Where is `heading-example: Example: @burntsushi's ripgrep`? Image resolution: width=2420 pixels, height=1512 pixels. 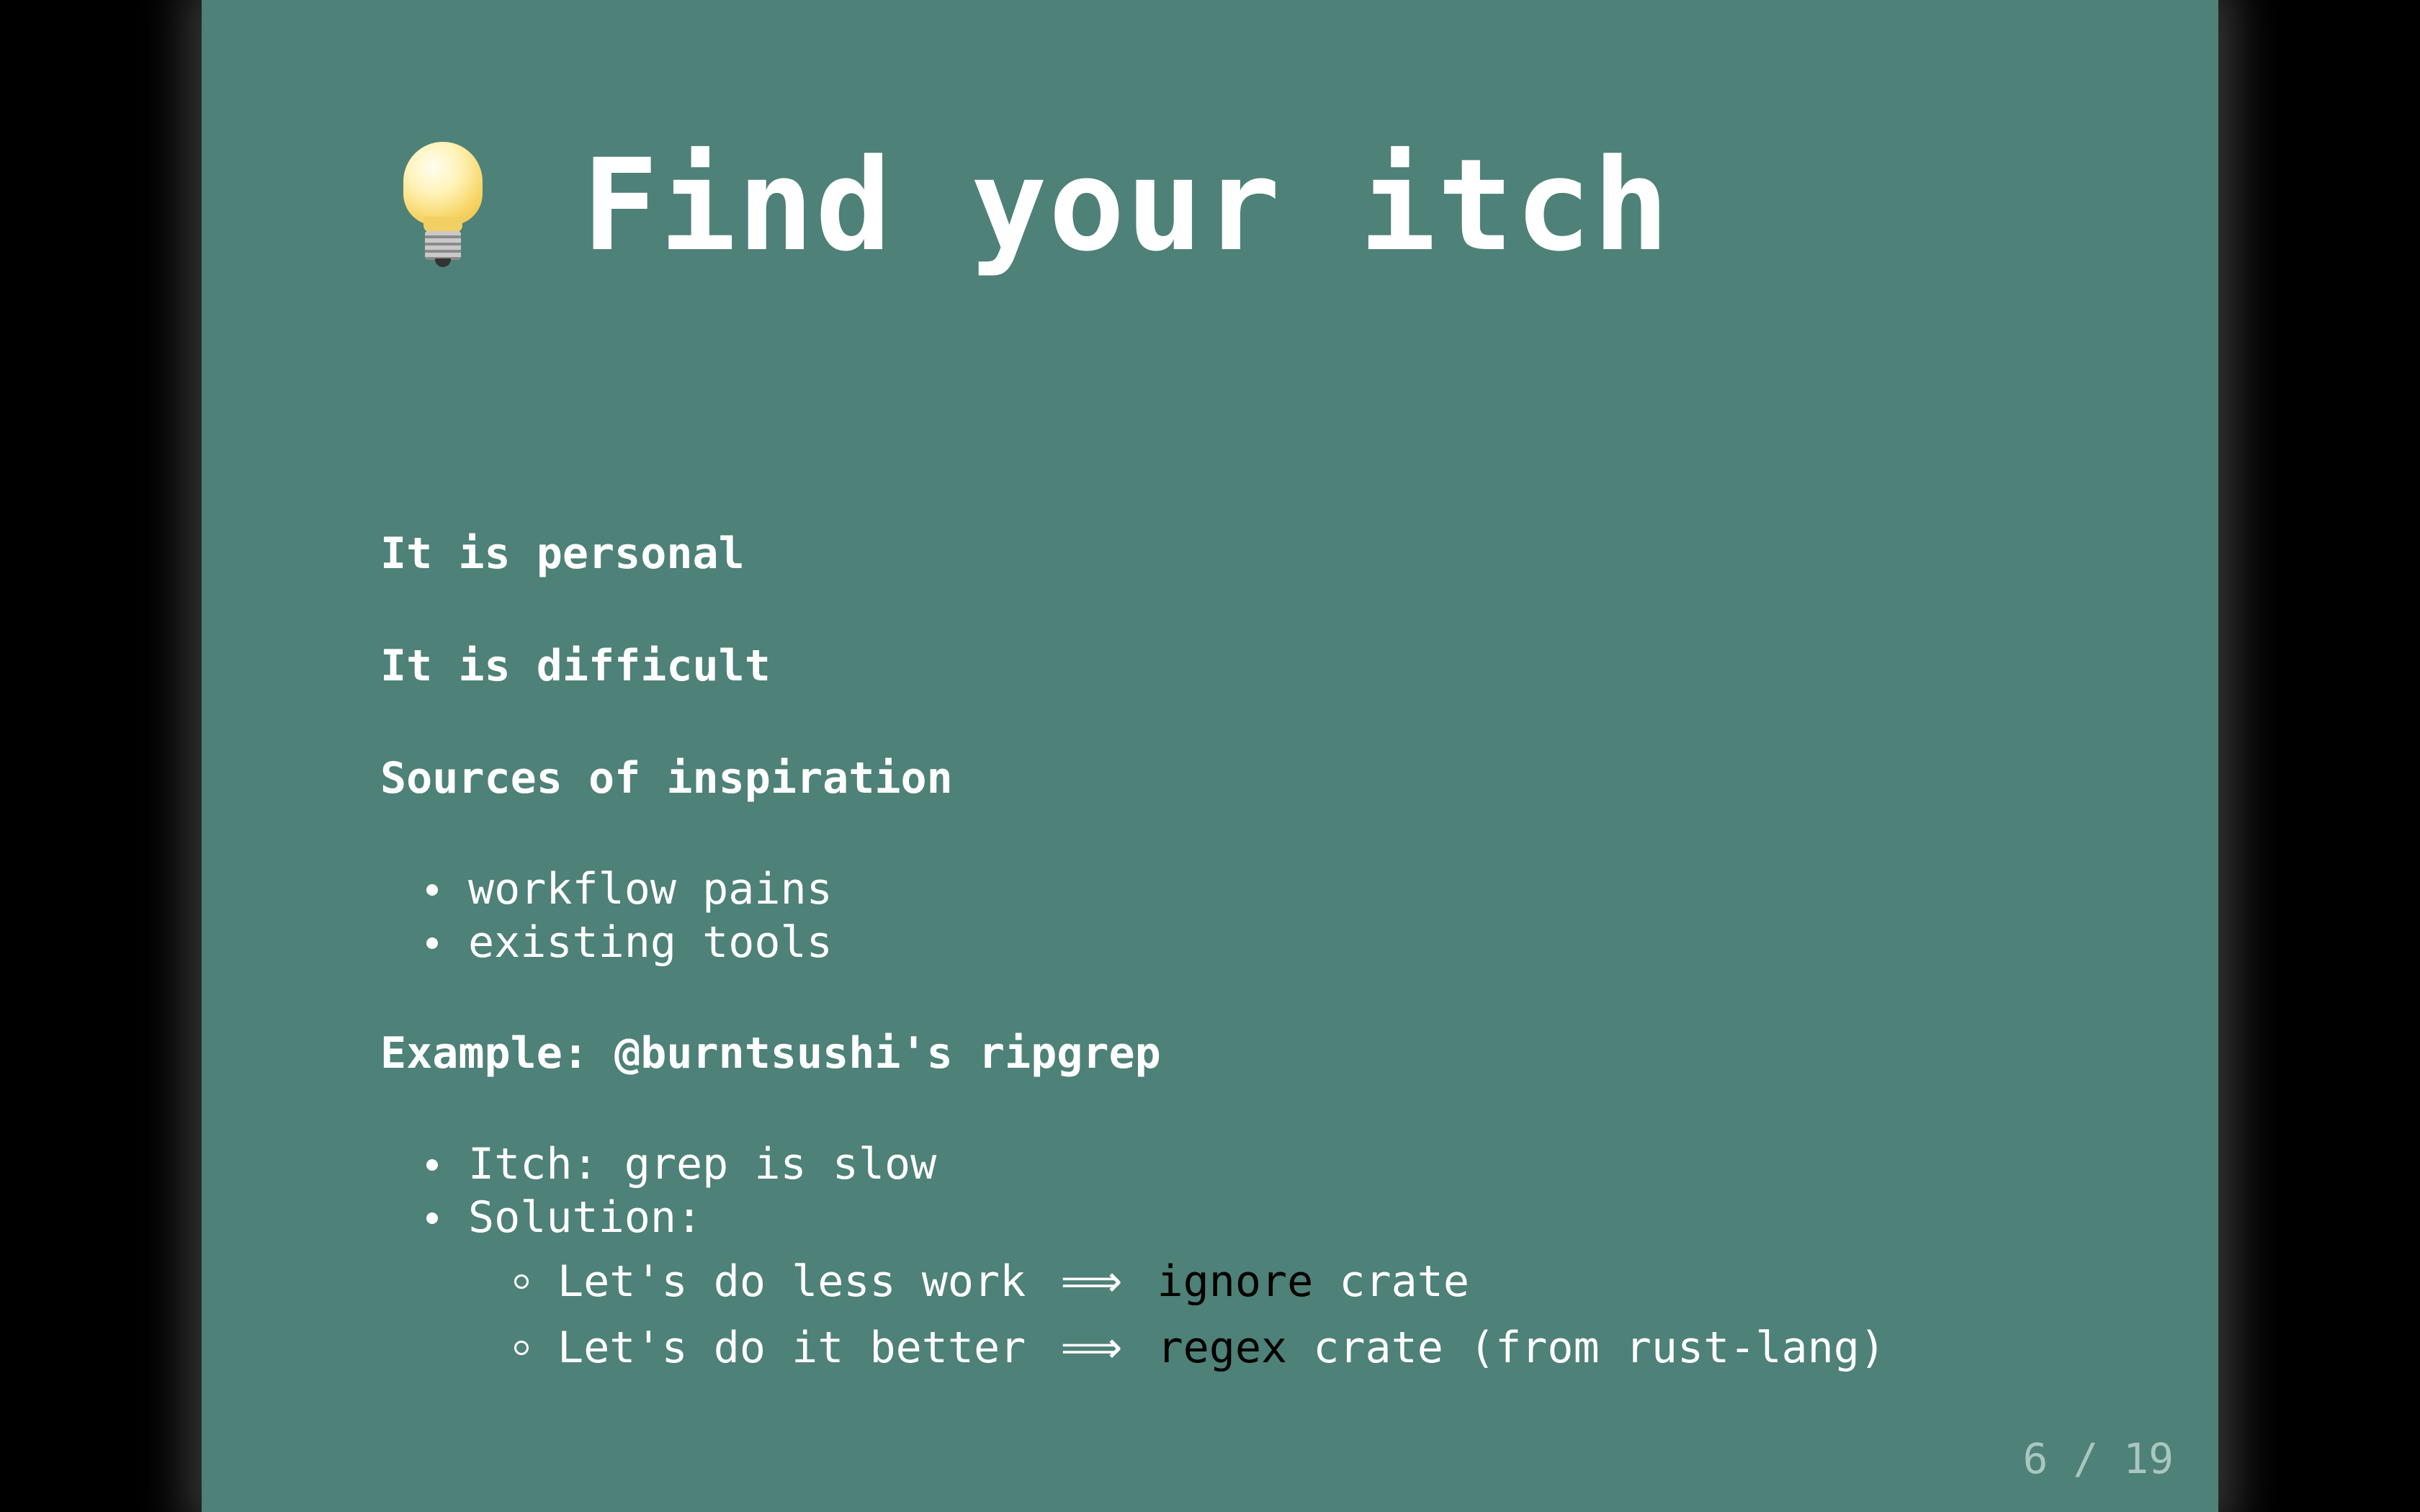 heading-example: Example: @burntsushi's ripgrep is located at coordinates (770, 1053).